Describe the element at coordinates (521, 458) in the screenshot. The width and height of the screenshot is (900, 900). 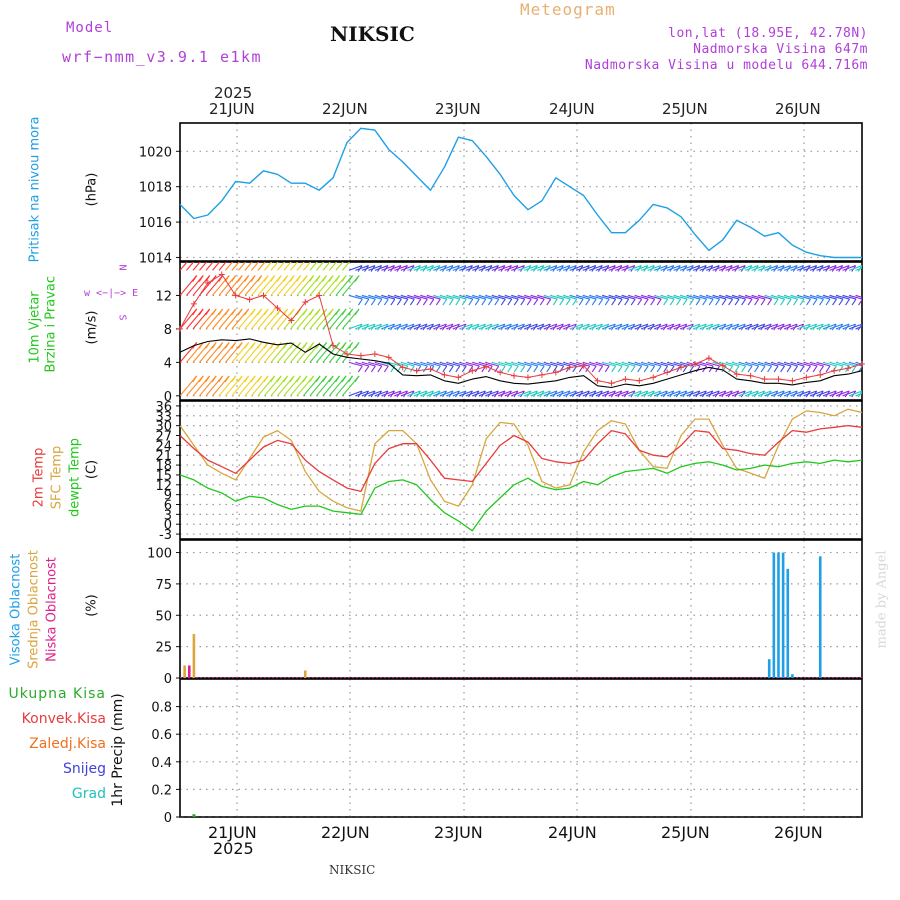
I see `temp-2m-line` at that location.